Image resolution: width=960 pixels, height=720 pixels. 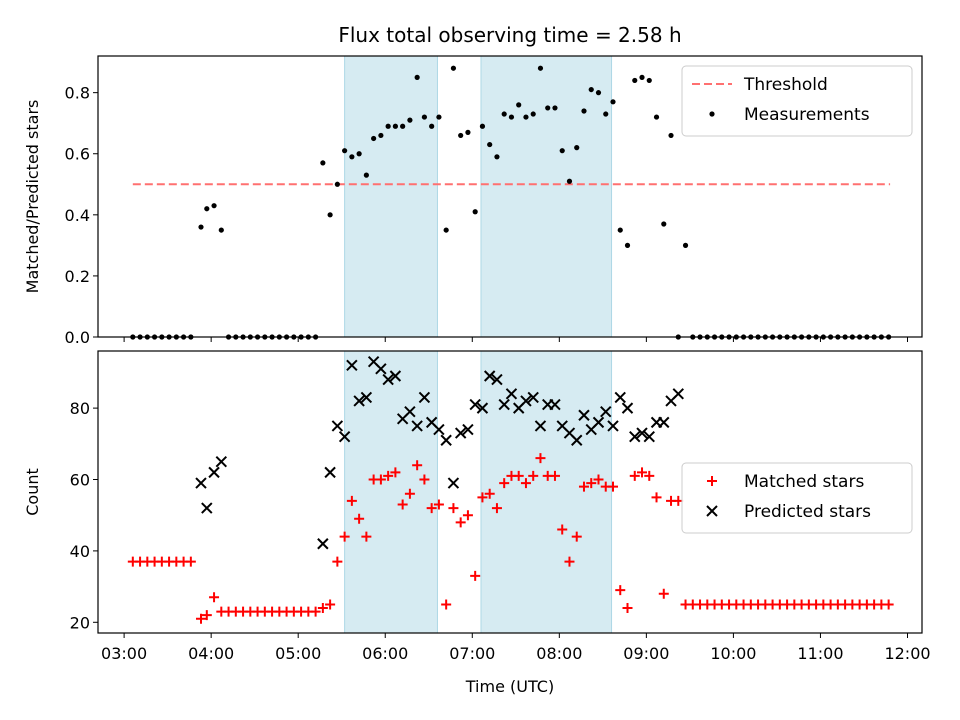 What do you see at coordinates (80, 480) in the screenshot?
I see `y-tick-label: 60` at bounding box center [80, 480].